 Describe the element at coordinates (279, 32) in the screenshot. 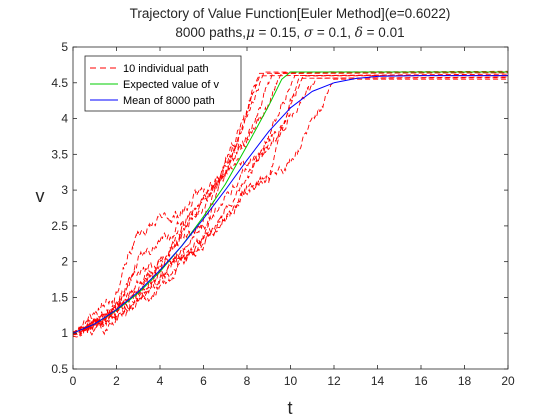

I see `mu-value: = 0.15,` at that location.